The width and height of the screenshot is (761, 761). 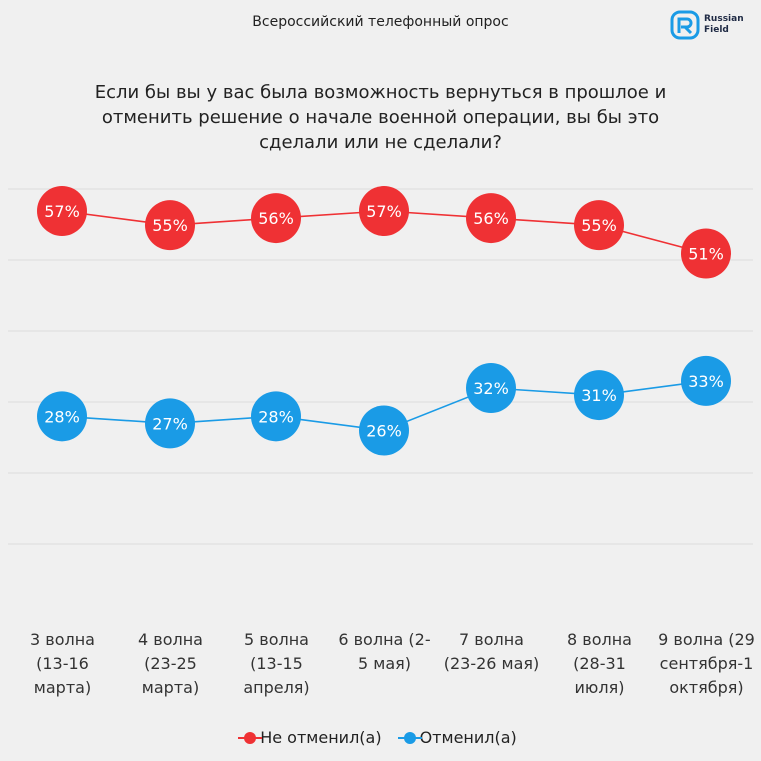 I want to click on header-title: Всероссийский телефонный опрос, so click(x=380, y=22).